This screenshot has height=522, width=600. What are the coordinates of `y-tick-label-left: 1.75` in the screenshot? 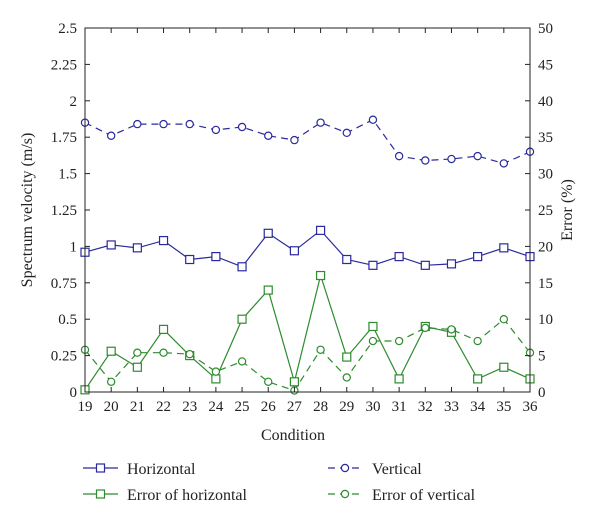 It's located at (64, 138).